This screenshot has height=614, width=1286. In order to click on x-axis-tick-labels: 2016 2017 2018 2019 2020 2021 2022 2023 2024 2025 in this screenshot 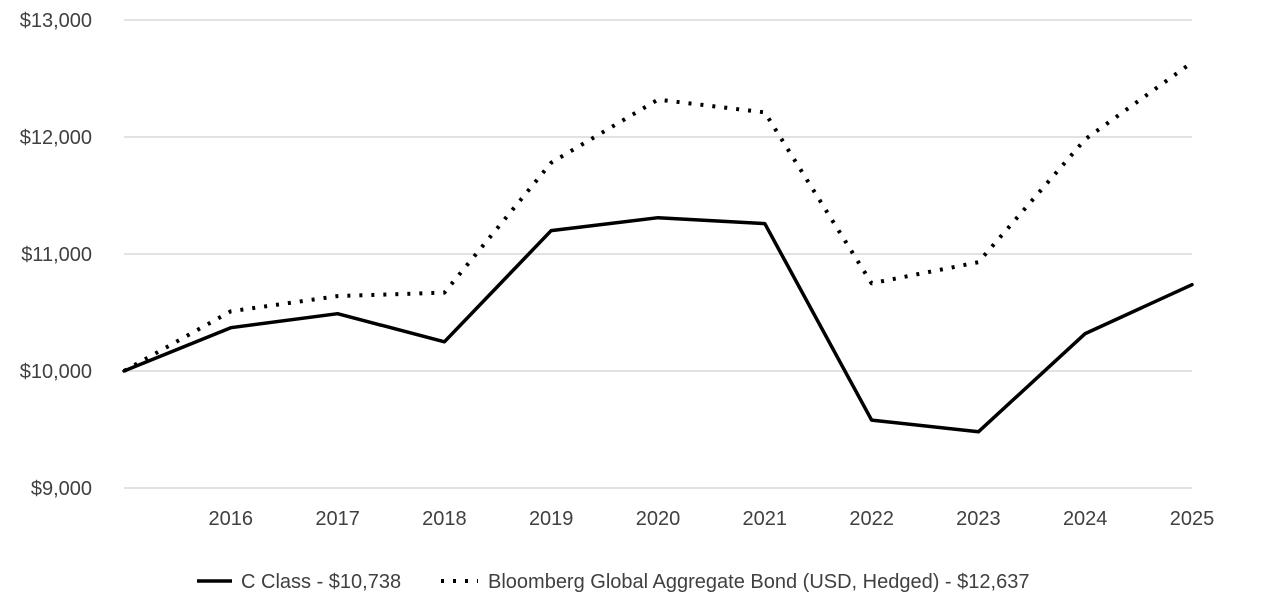, I will do `click(712, 519)`.